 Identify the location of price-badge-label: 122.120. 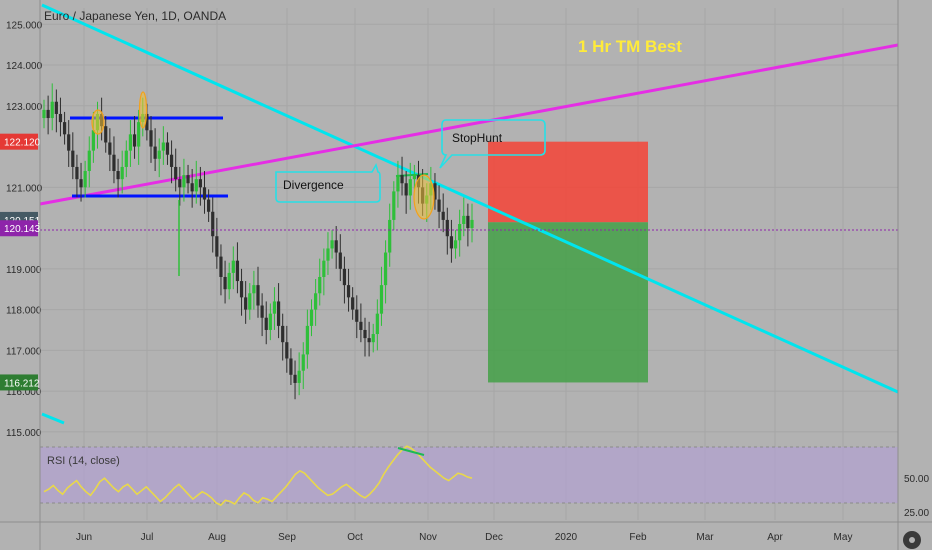
(22, 143).